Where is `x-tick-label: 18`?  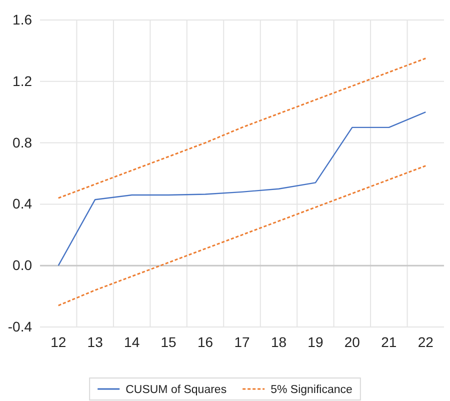 x-tick-label: 18 is located at coordinates (278, 342).